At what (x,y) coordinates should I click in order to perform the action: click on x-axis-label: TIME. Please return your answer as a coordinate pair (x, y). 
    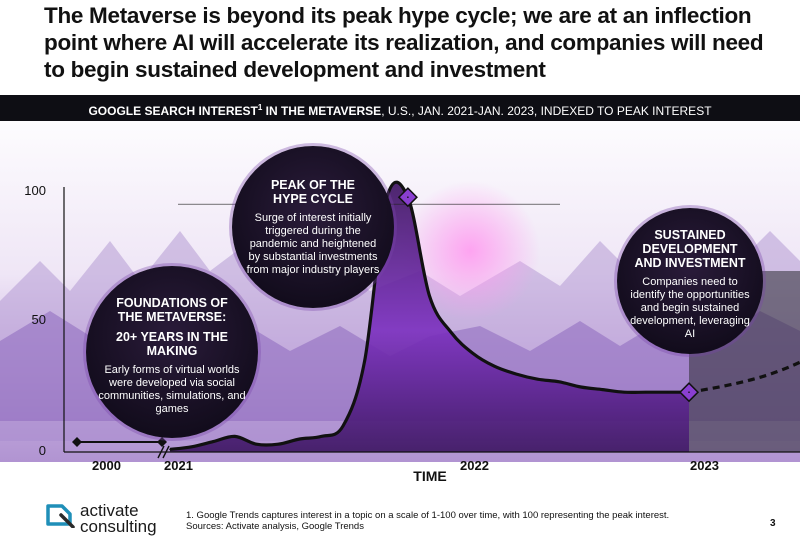
    Looking at the image, I should click on (430, 476).